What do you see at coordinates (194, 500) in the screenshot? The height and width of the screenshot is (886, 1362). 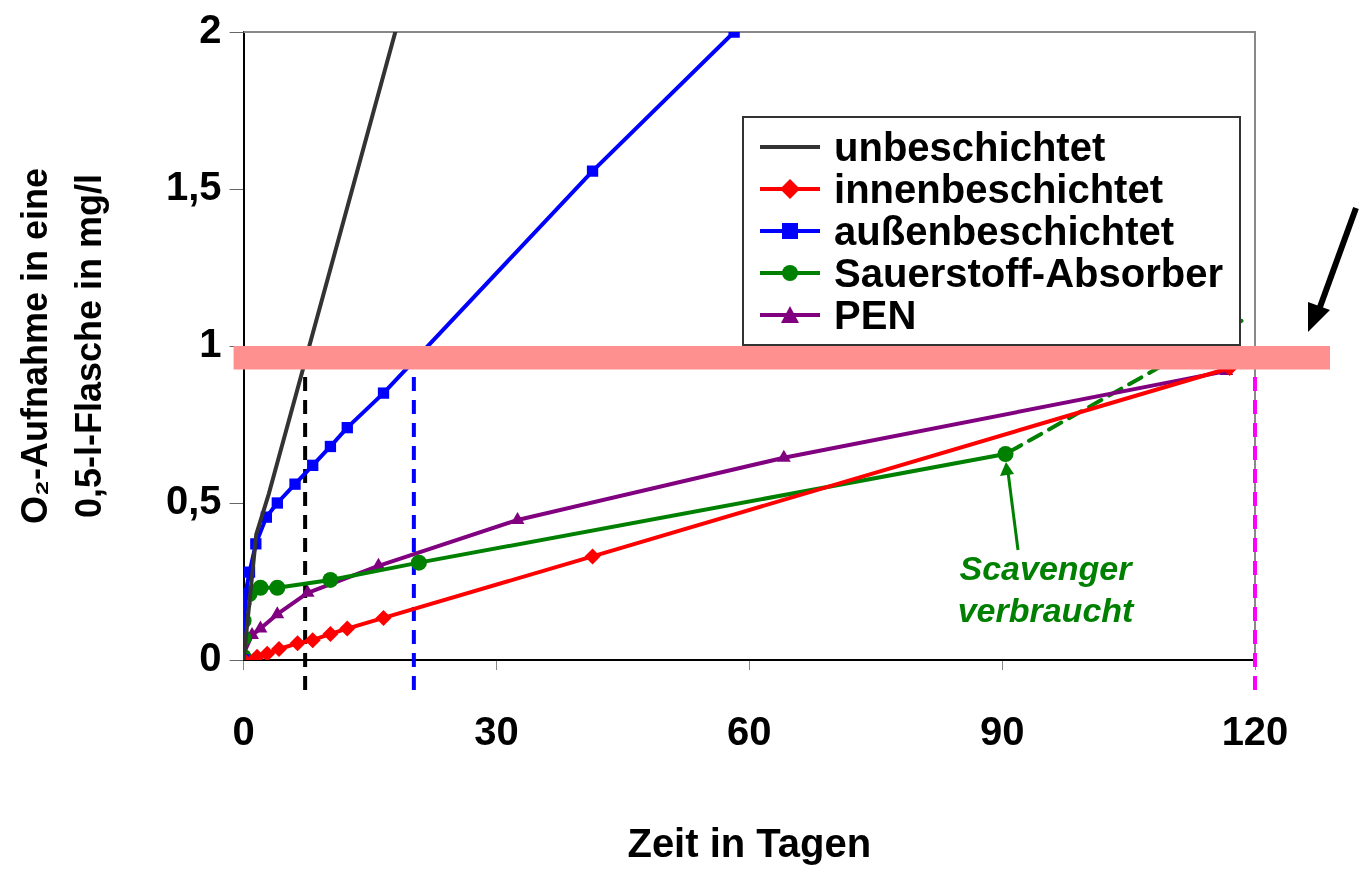 I see `y-tick-label: 0,5` at bounding box center [194, 500].